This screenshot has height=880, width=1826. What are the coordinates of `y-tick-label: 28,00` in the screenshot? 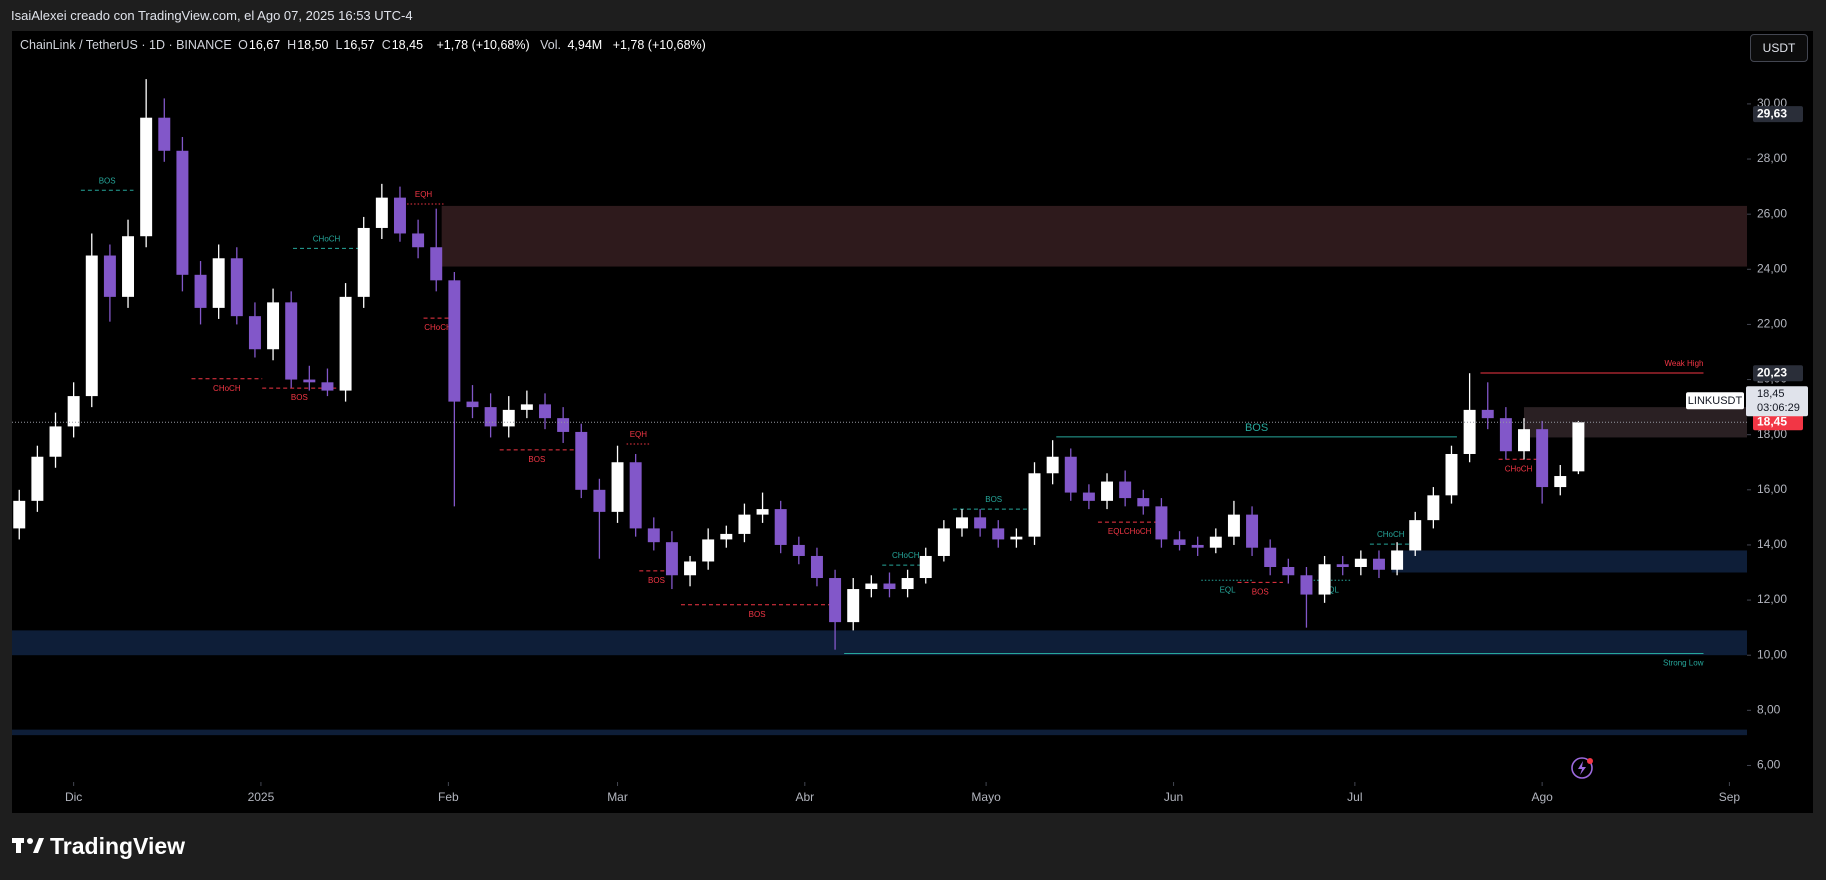 It's located at (1772, 158).